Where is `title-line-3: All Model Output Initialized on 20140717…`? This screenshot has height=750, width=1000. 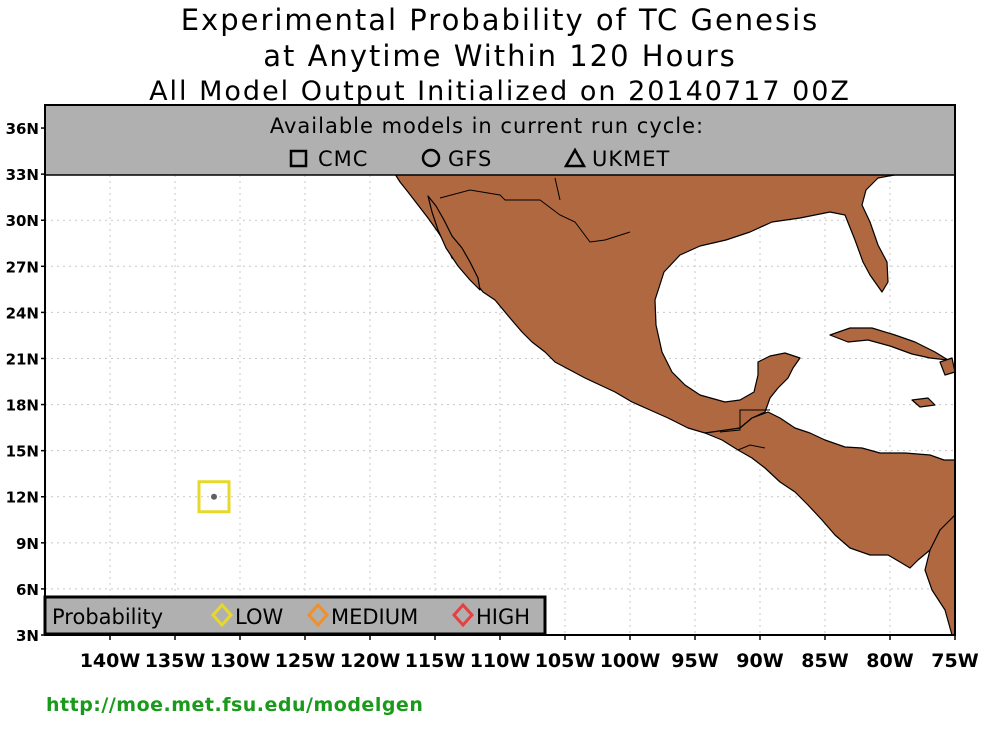 title-line-3: All Model Output Initialized on 20140717… is located at coordinates (500, 91).